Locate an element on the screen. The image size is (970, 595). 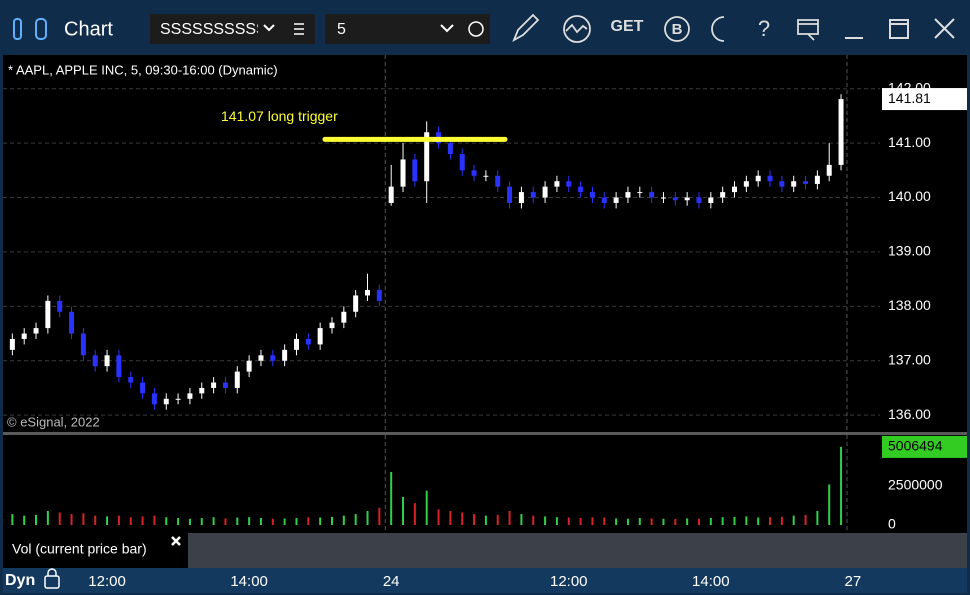
maximize-button is located at coordinates (899, 29).